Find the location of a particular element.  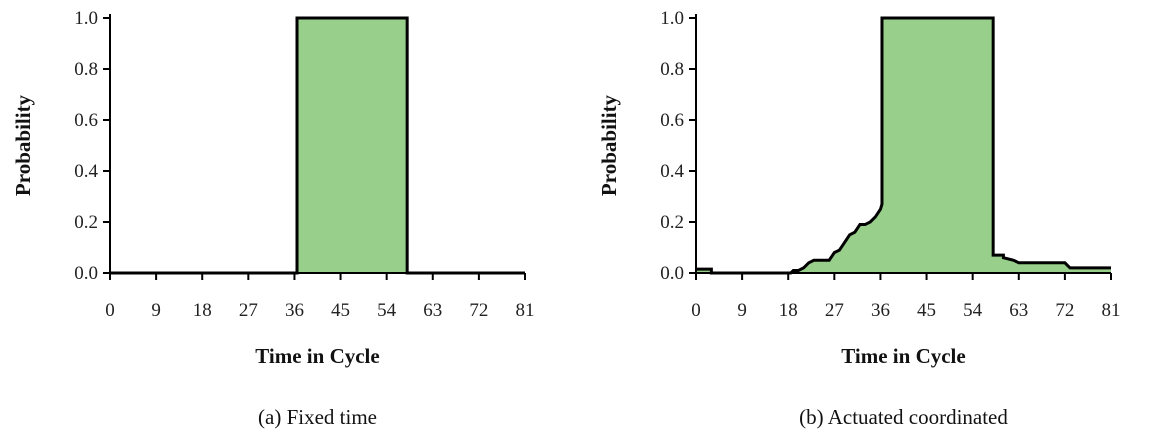

figure-caption: (b) Actuated coordinated is located at coordinates (903, 417).